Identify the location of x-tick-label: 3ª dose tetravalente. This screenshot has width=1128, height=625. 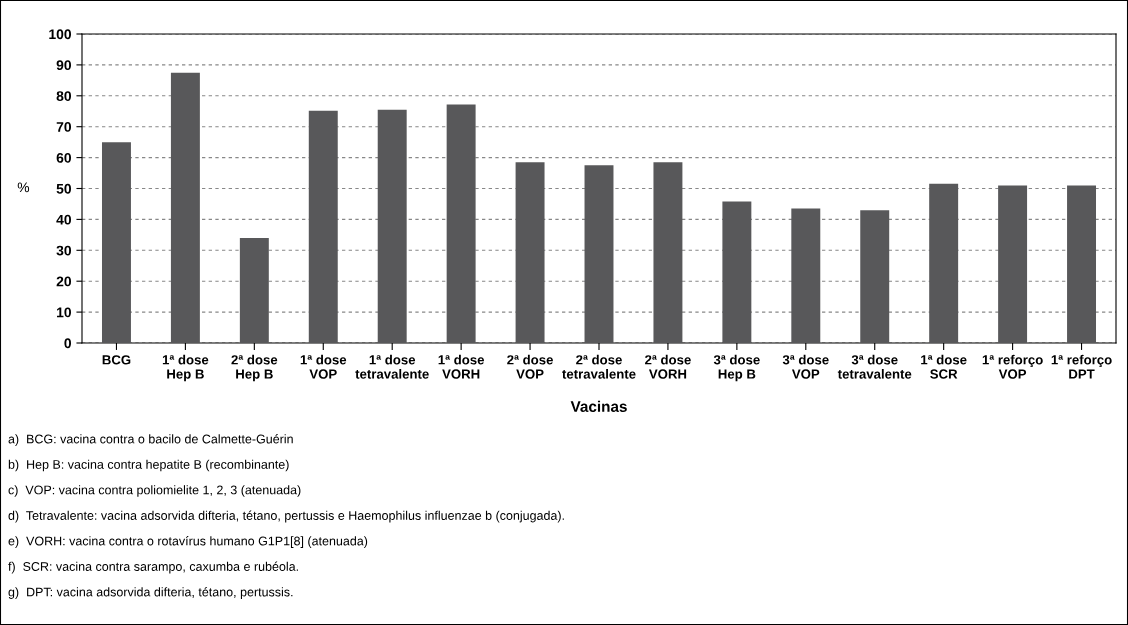
(874, 366).